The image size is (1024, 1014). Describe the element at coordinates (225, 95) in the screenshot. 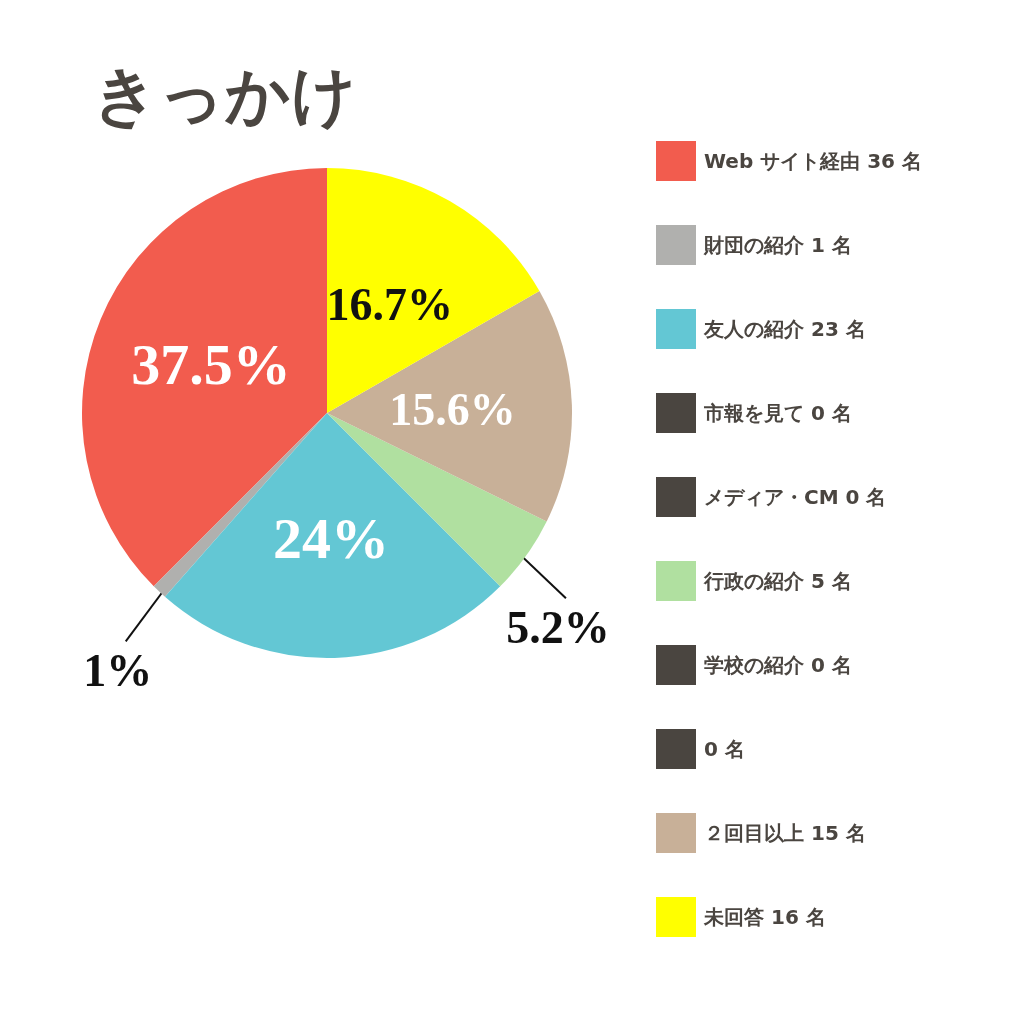

I see `chart-title: きっかけ` at that location.